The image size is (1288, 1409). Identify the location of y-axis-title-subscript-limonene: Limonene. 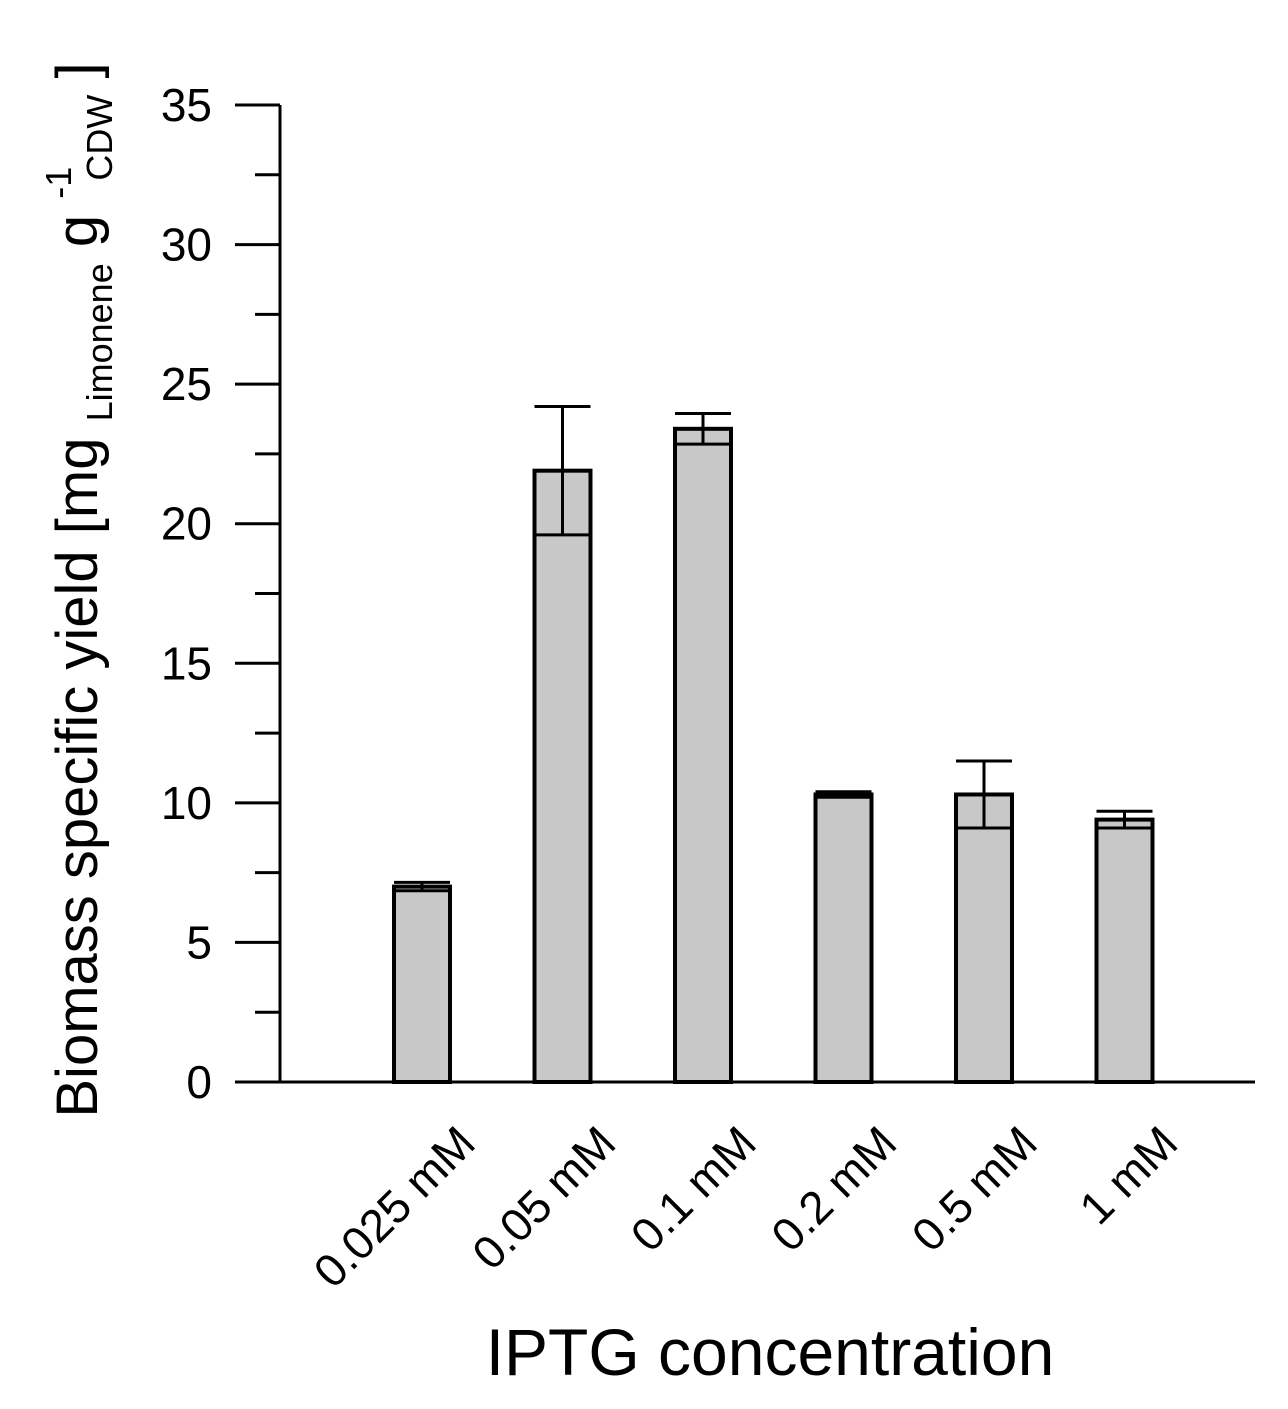
(99, 342).